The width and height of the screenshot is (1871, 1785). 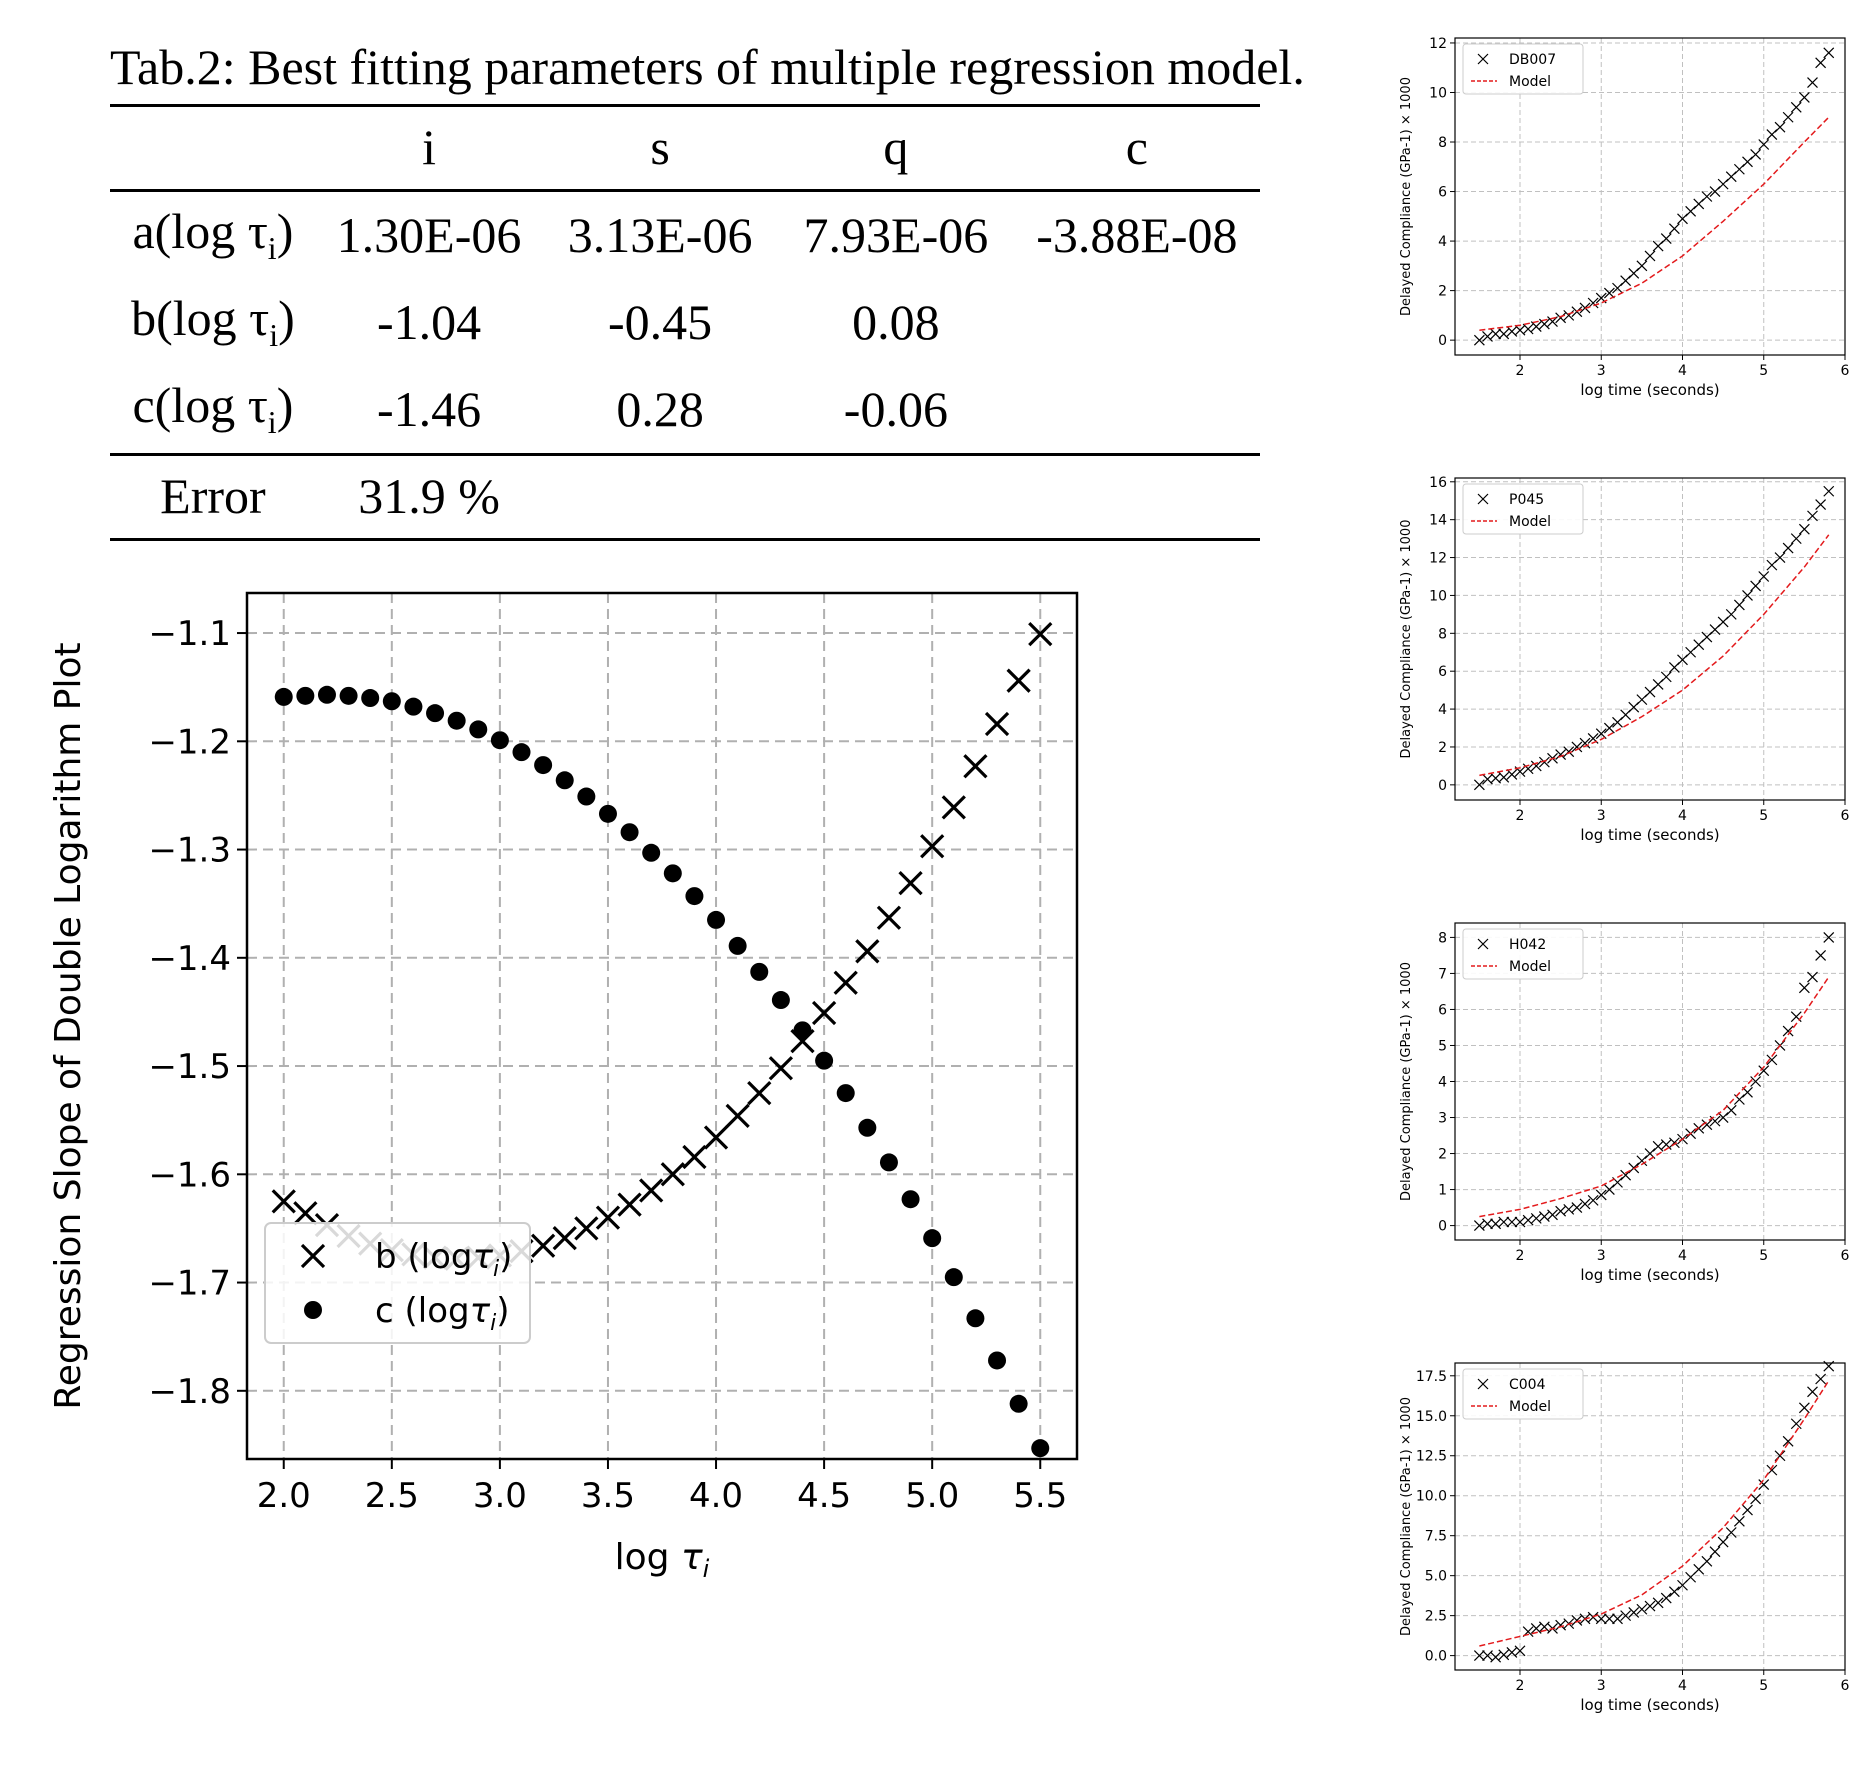 I want to click on y-tick-label: 2.5, so click(x=1436, y=1617).